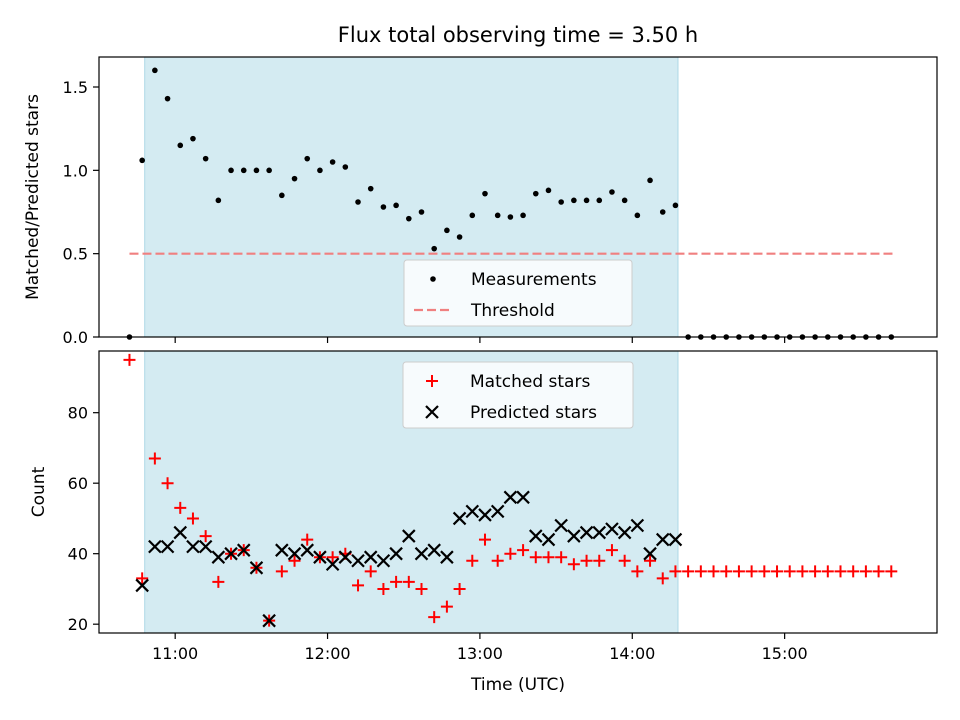  Describe the element at coordinates (75, 170) in the screenshot. I see `y-tick-label: 1.0` at that location.